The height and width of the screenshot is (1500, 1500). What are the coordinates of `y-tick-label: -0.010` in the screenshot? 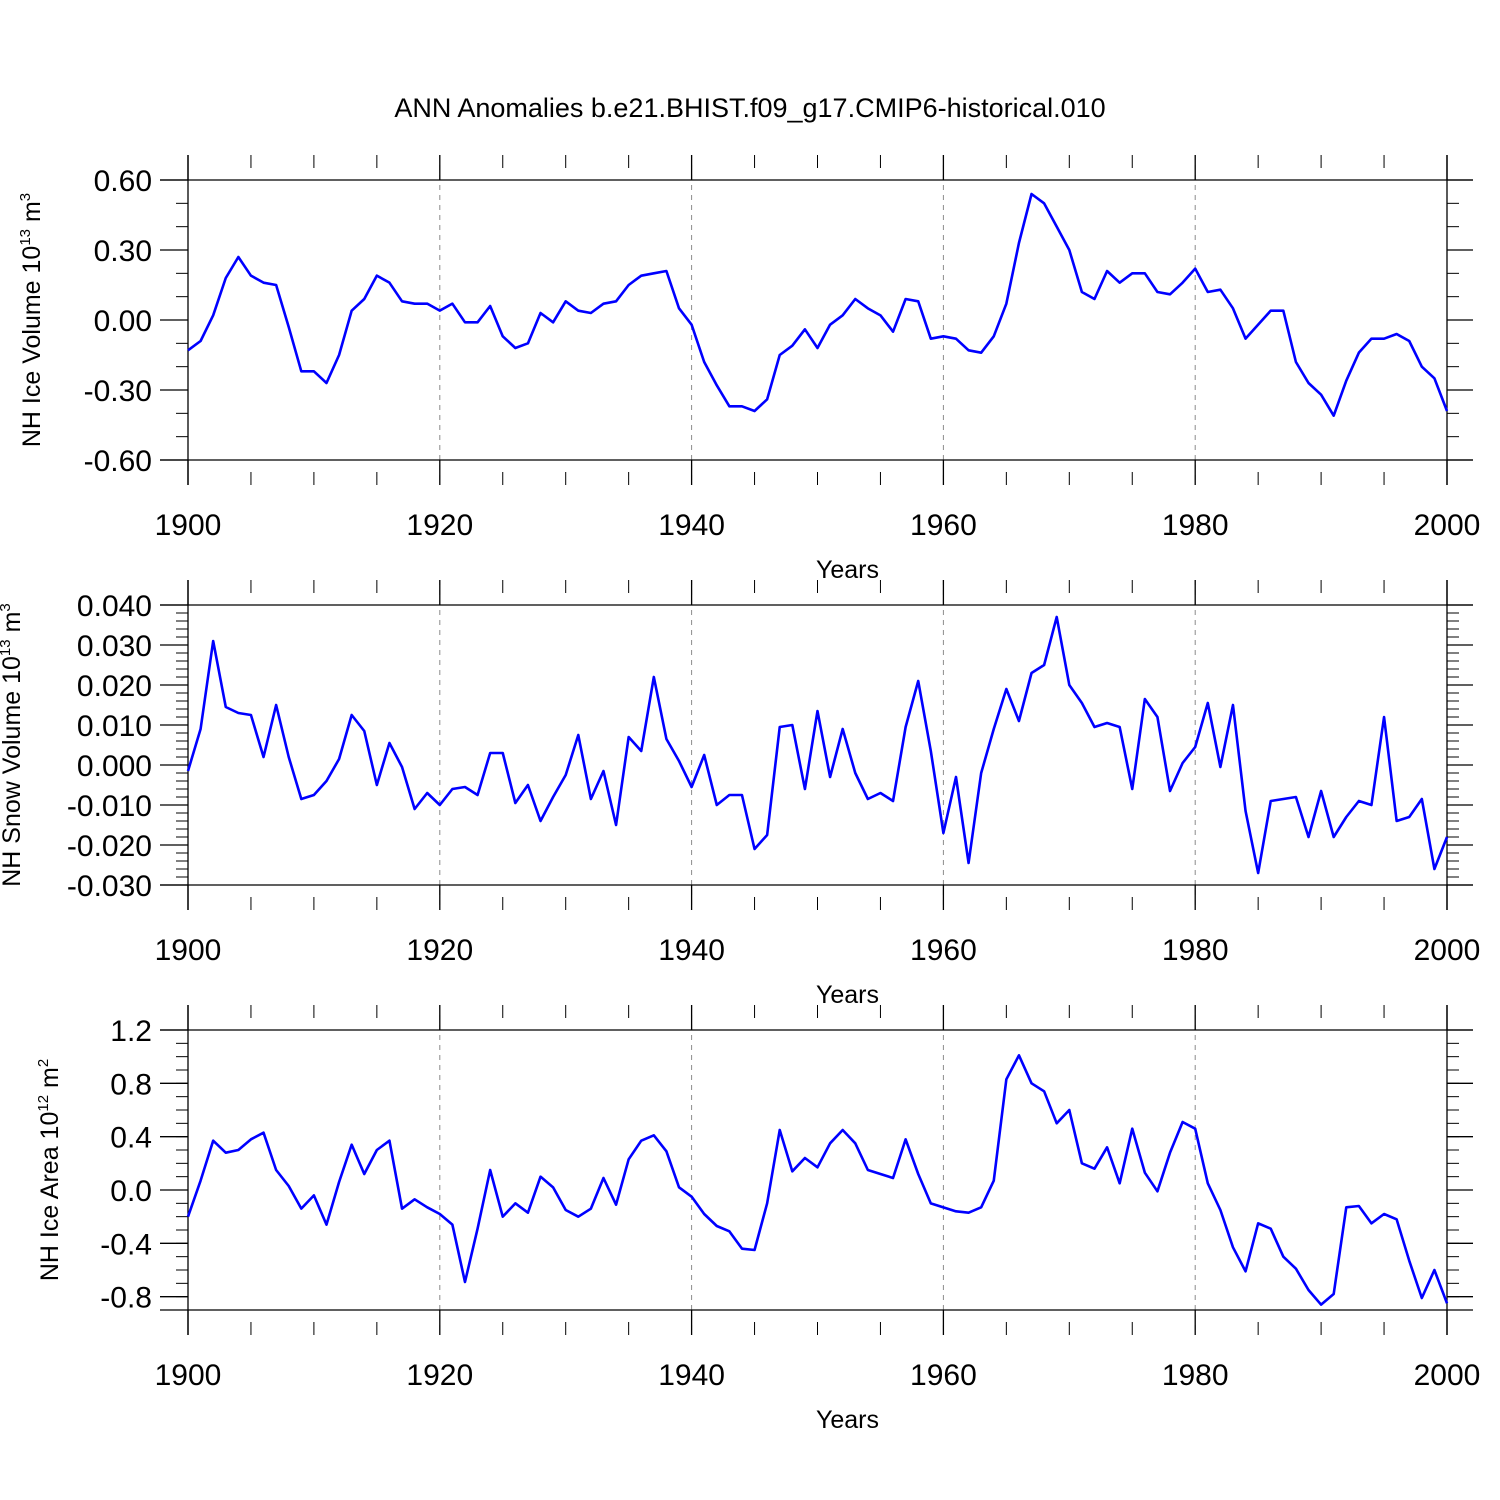 It's located at (109, 806).